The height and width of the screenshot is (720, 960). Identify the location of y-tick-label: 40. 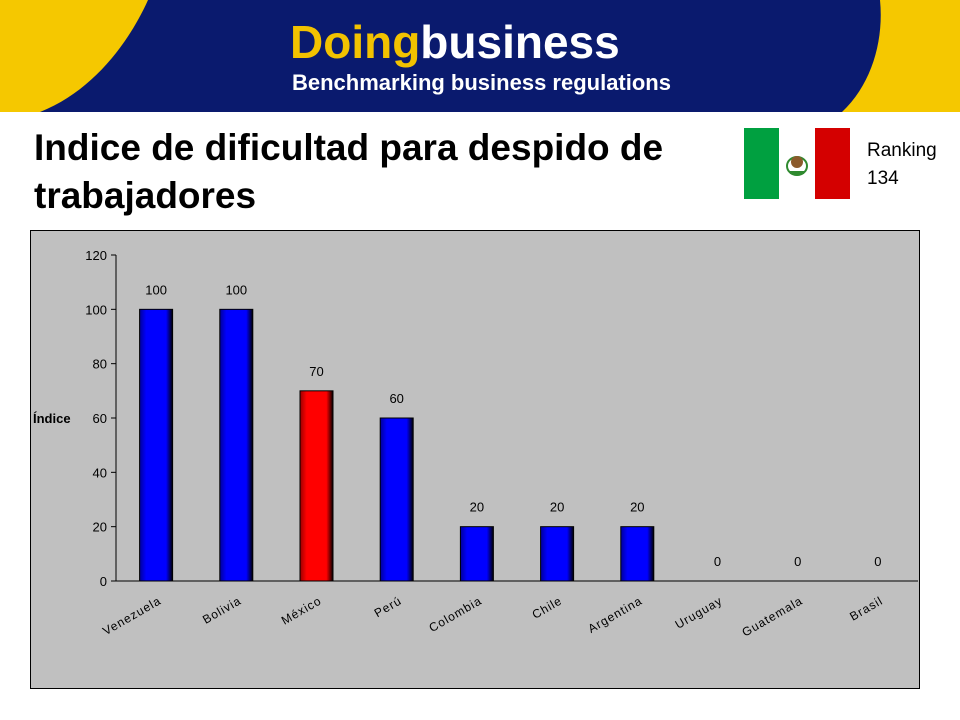
(100, 472).